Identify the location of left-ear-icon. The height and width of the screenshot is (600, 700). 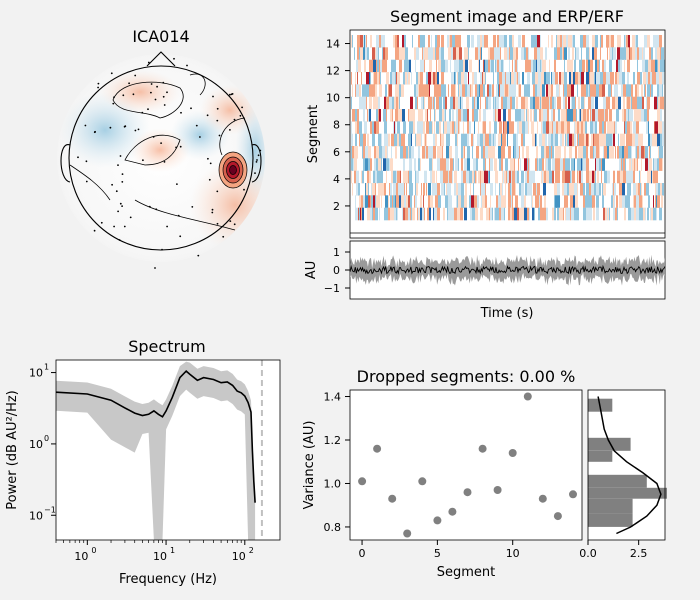
(65, 163).